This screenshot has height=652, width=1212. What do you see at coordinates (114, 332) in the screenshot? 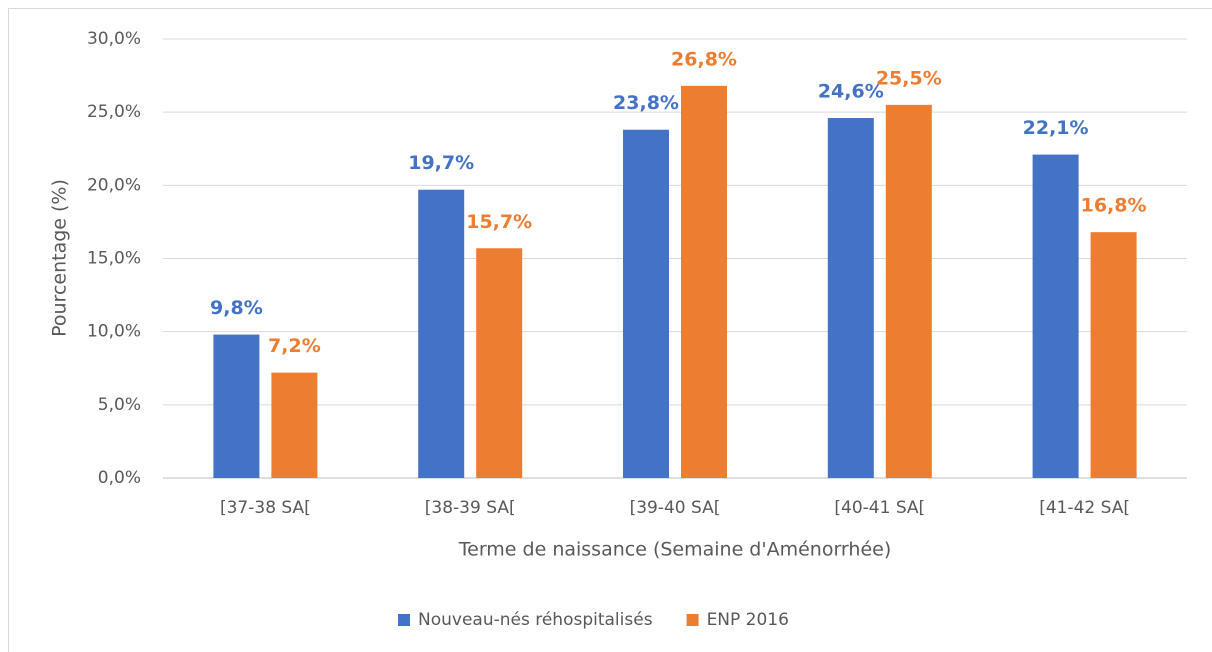
I see `y-tick-label: 10,0%` at bounding box center [114, 332].